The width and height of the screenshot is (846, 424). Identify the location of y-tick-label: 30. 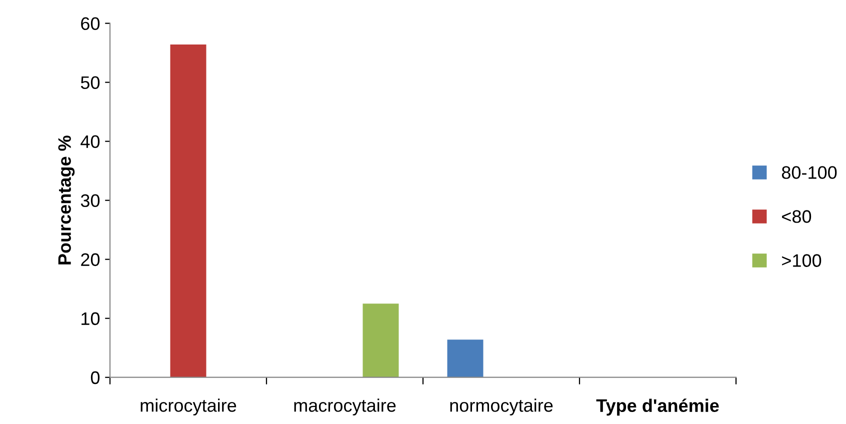
(90, 201).